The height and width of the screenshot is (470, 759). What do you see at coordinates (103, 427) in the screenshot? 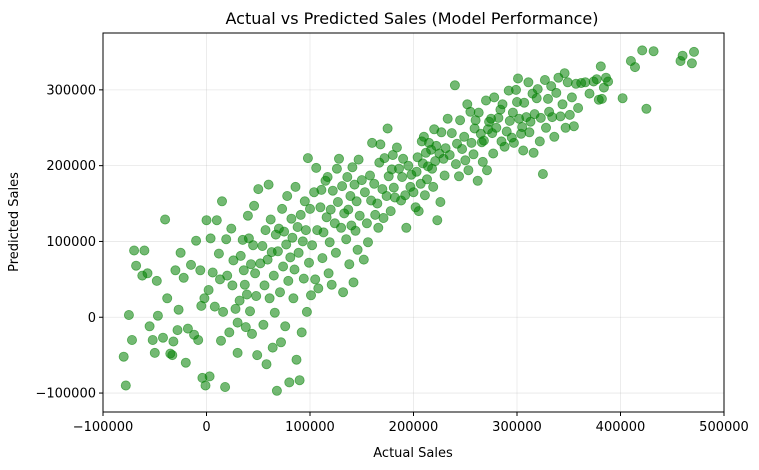
I see `x-tick-label: −100000` at bounding box center [103, 427].